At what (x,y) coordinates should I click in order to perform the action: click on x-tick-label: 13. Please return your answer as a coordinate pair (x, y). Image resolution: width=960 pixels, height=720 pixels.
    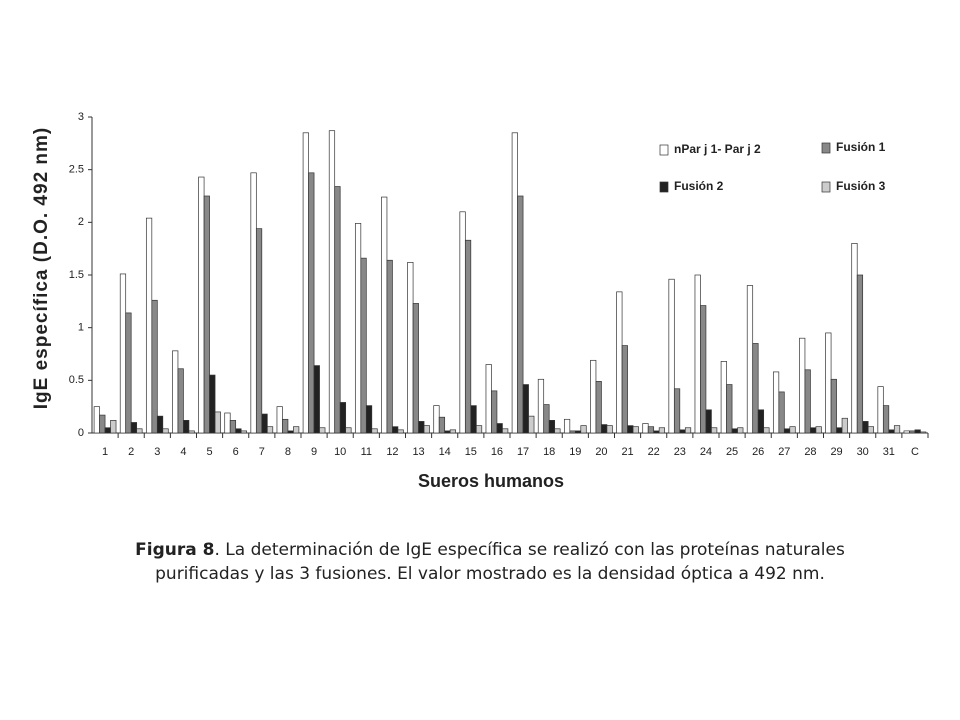
    Looking at the image, I should click on (418, 452).